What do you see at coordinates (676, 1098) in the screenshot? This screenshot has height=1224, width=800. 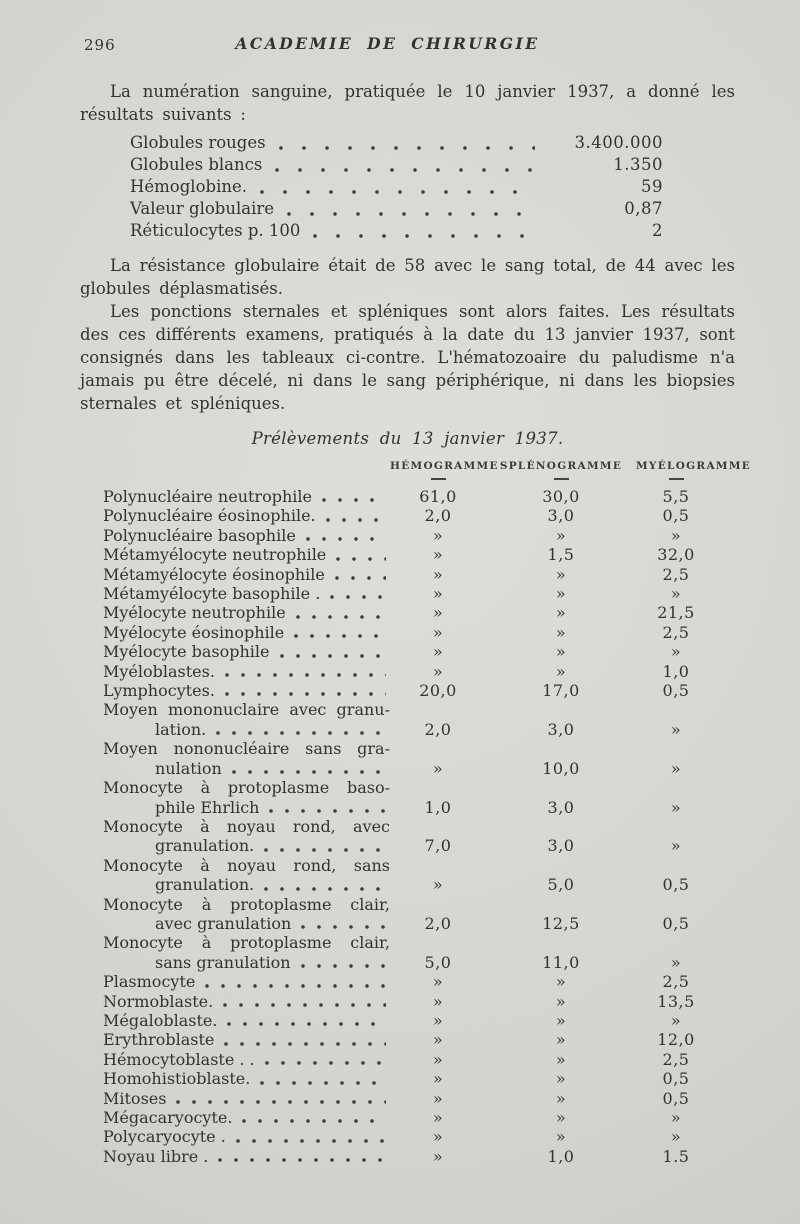 I see `cell-value: 0,5` at bounding box center [676, 1098].